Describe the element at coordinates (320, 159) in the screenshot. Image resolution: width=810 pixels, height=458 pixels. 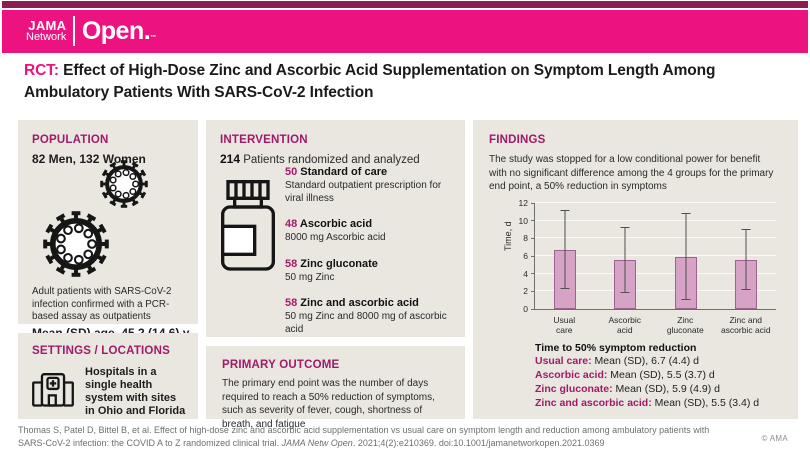
I see `intervention-count-line: 214 Patients randomized and analyzed` at that location.